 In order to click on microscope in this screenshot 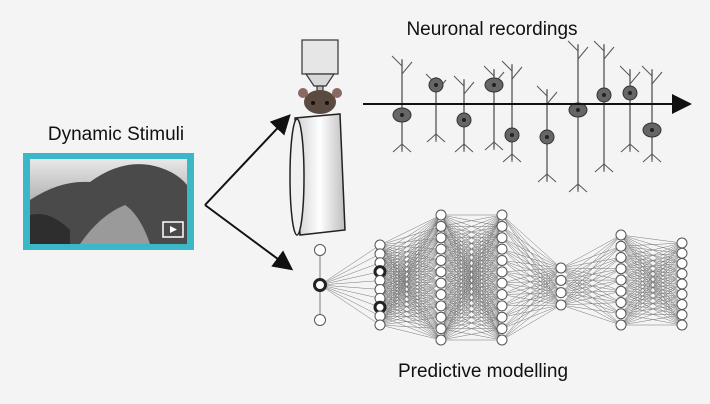, I will do `click(320, 66)`.